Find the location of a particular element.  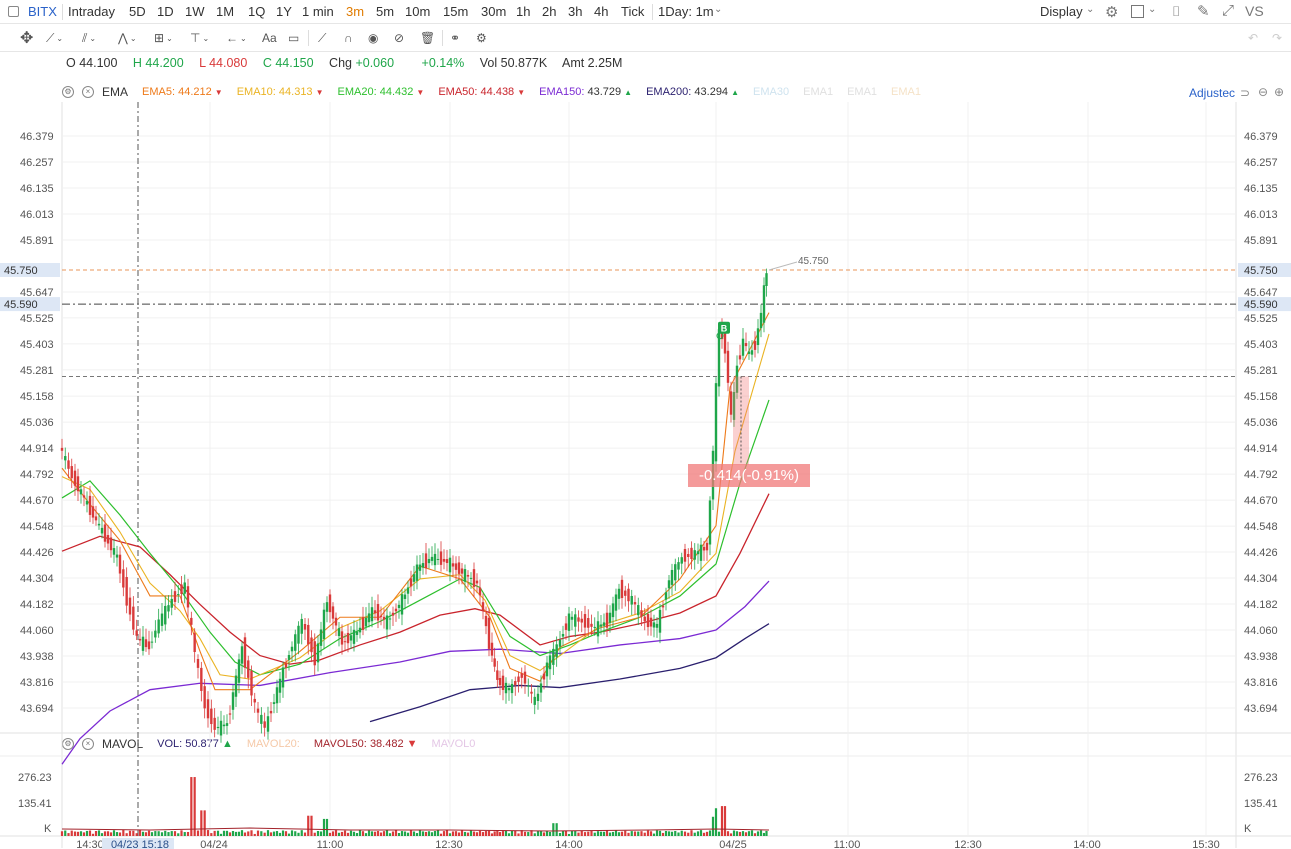

timeframe-3m: 3m is located at coordinates (355, 11).